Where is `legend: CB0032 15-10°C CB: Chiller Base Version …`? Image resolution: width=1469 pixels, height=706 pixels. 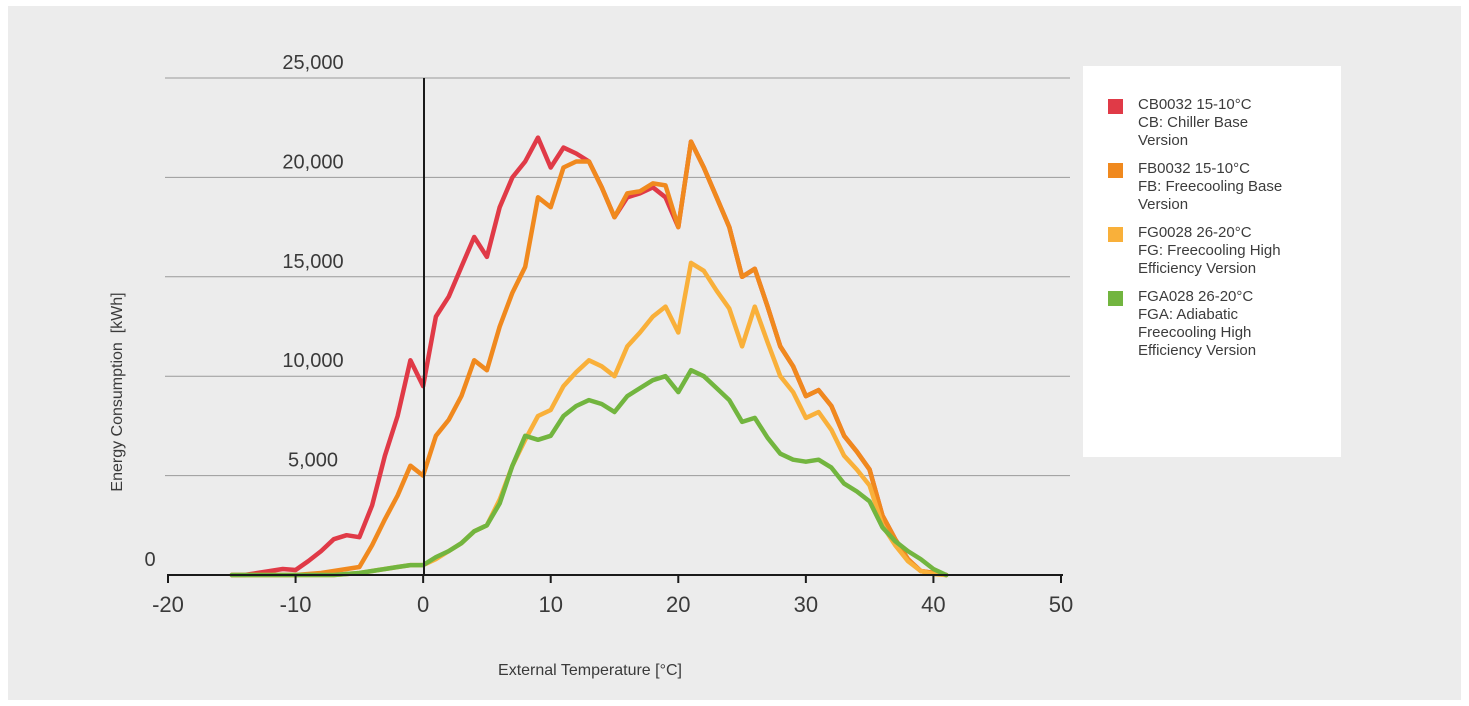 legend: CB0032 15-10°C CB: Chiller Base Version … is located at coordinates (1212, 261).